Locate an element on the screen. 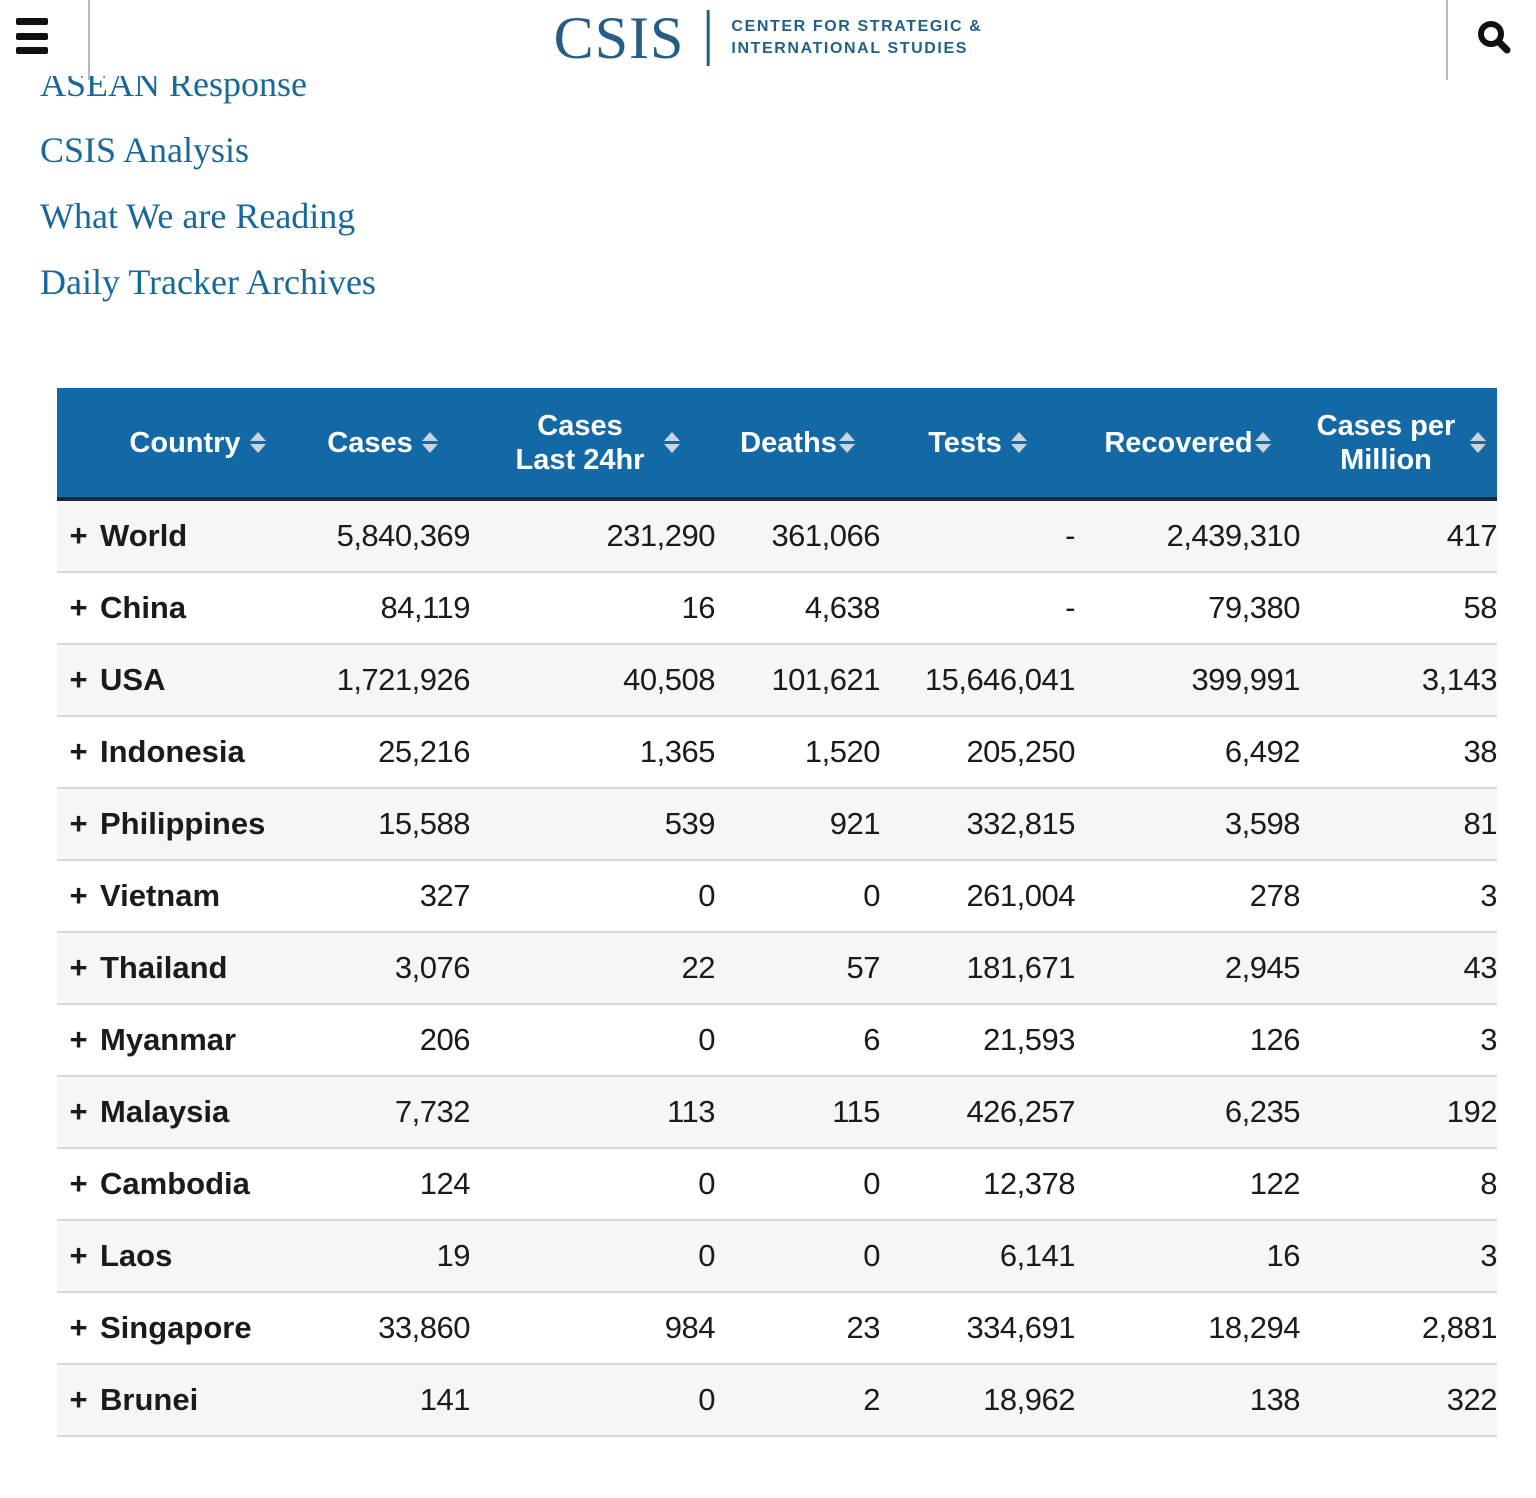 Image resolution: width=1536 pixels, height=1498 pixels. cell-cases: 124 is located at coordinates (383, 1183).